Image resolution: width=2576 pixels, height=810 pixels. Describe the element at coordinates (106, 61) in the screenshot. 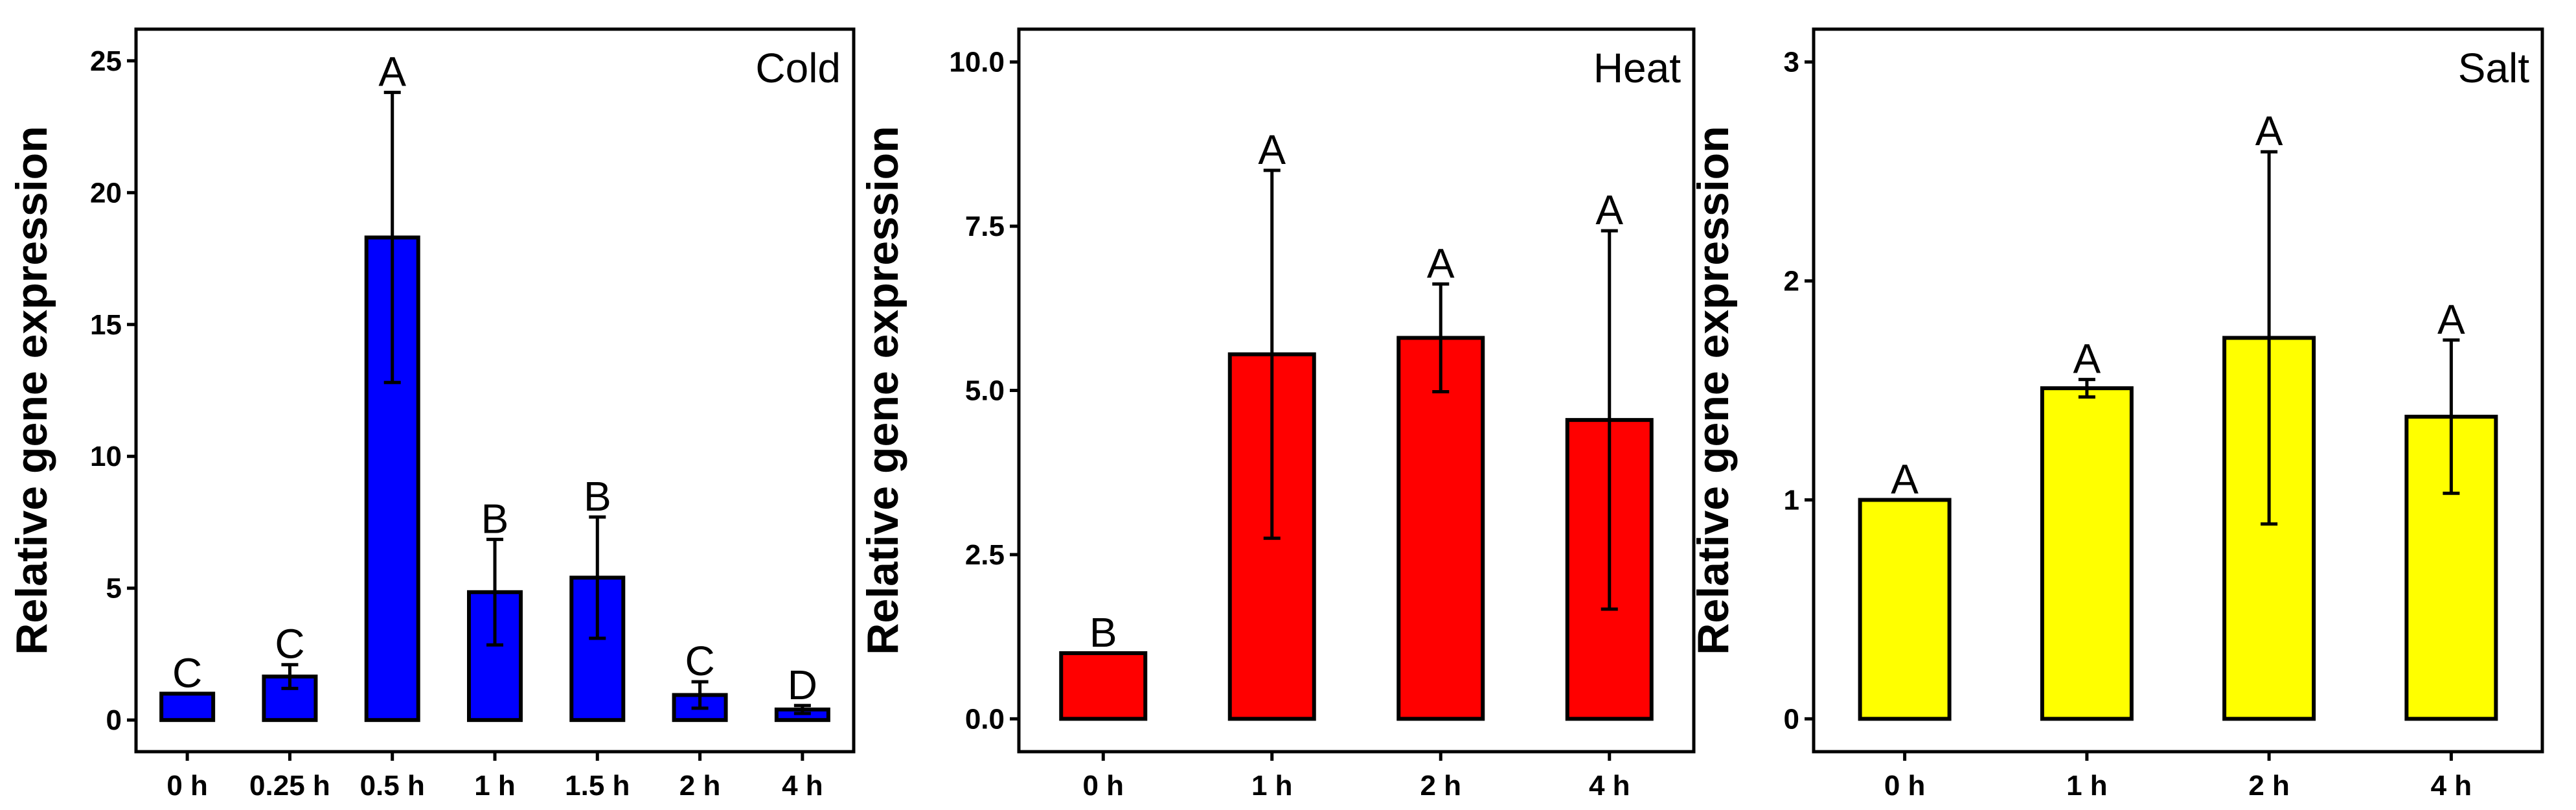

I see `y-tick-label: 25` at that location.